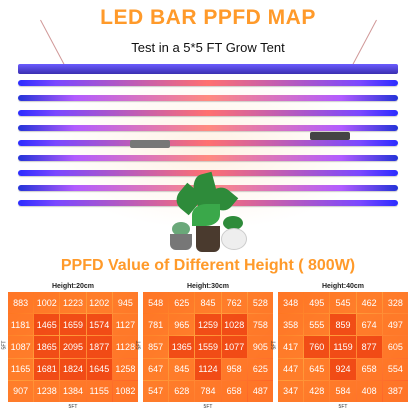 This screenshot has height=416, width=416. What do you see at coordinates (125, 303) in the screenshot?
I see `ppfd-cell: 945` at bounding box center [125, 303].